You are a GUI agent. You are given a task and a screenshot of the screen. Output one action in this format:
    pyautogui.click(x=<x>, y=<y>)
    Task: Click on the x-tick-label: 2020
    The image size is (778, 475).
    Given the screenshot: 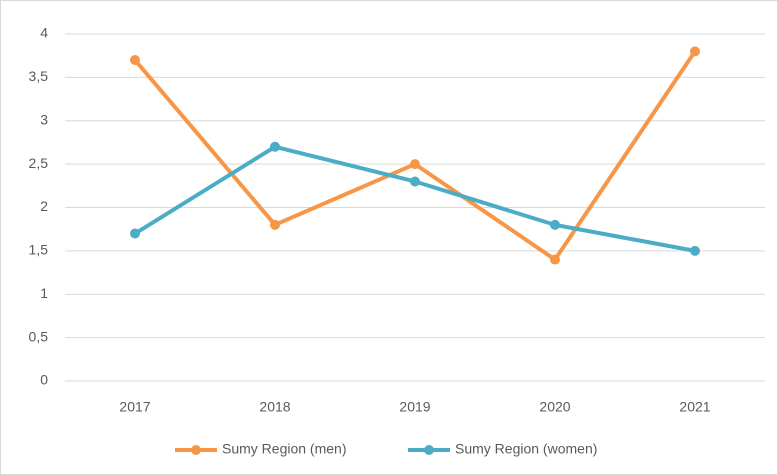 What is the action you would take?
    pyautogui.click(x=554, y=407)
    